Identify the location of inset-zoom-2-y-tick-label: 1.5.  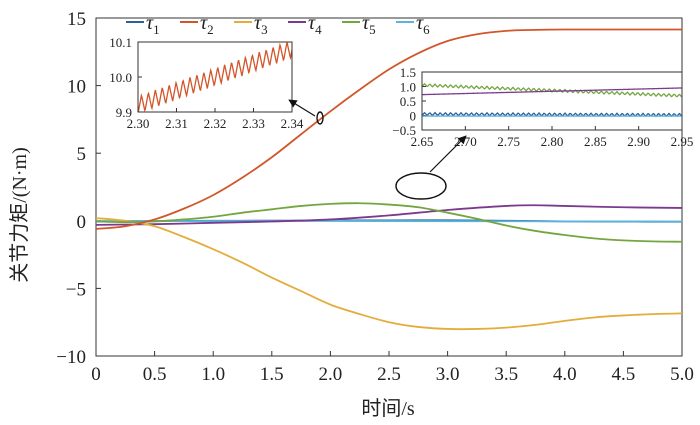
(408, 72).